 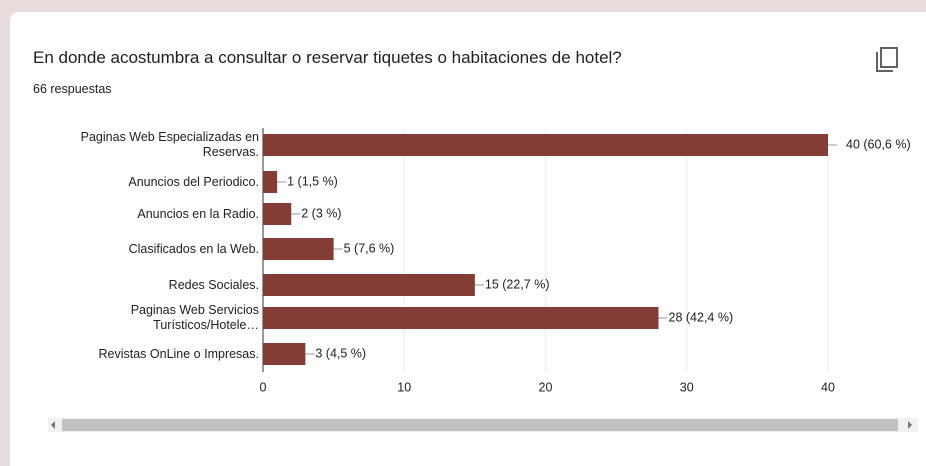 I want to click on value-label: 15 (22,7 %), so click(x=517, y=284).